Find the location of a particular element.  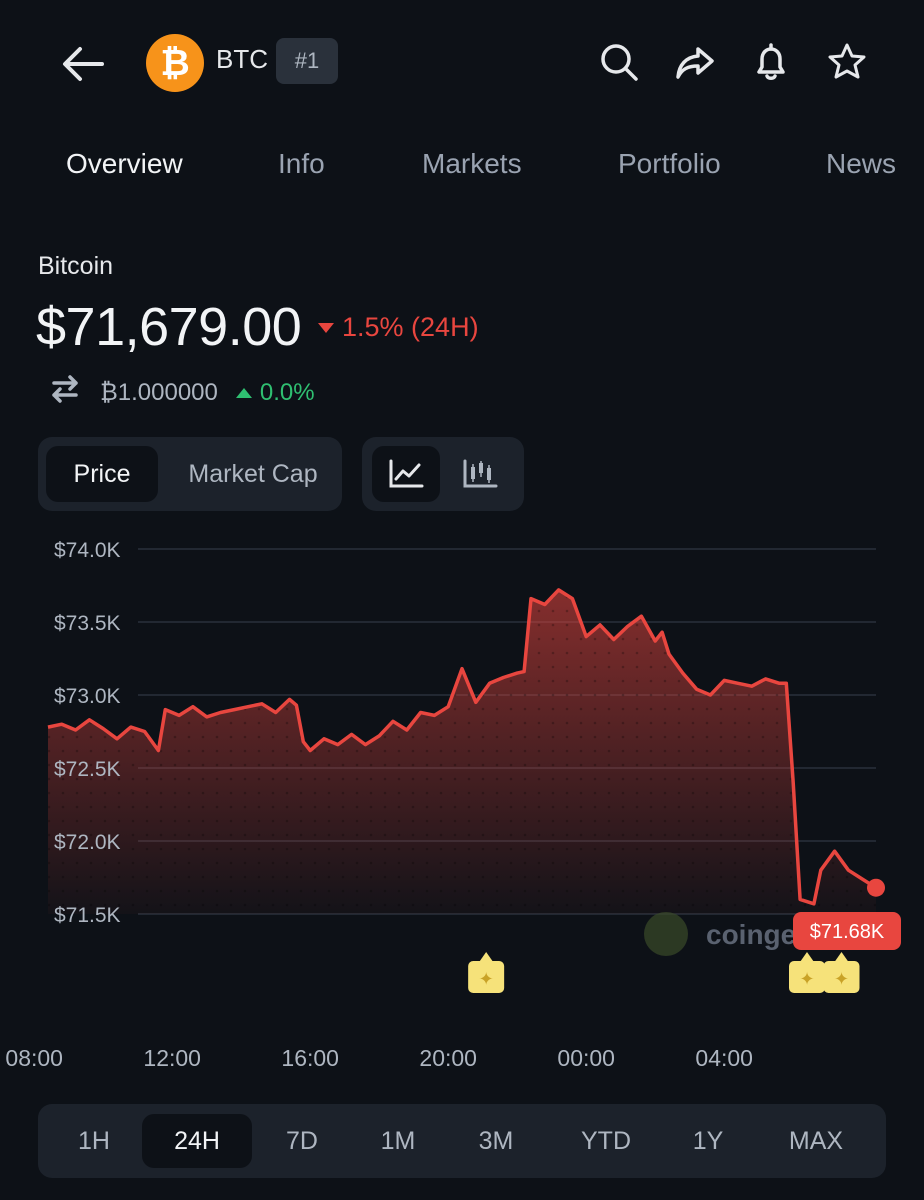

search-icon is located at coordinates (619, 62).